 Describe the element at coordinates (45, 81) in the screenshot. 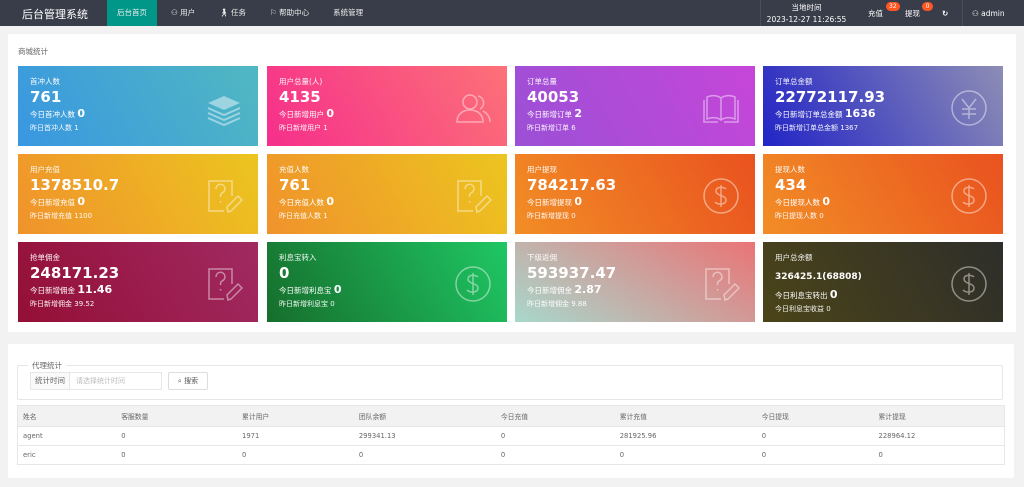

I see `card-title: 首冲人数` at that location.